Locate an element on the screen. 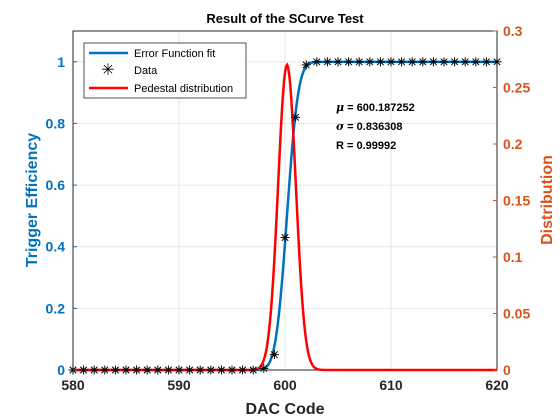  annotation-r-symbol: R is located at coordinates (340, 146).